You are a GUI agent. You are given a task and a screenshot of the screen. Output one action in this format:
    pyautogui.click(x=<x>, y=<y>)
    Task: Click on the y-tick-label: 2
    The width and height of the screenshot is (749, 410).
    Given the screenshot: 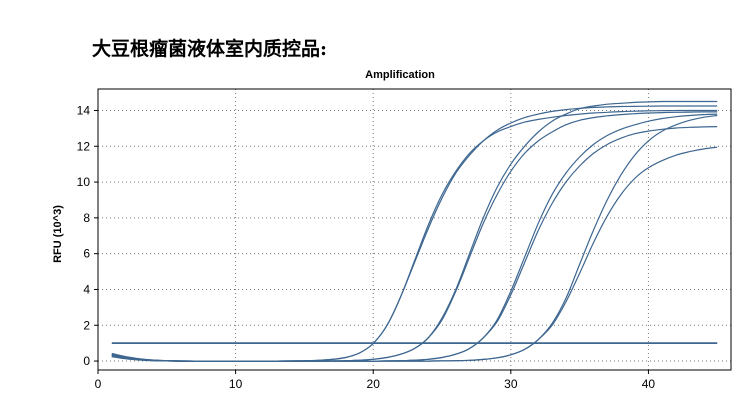 What is the action you would take?
    pyautogui.click(x=86, y=325)
    